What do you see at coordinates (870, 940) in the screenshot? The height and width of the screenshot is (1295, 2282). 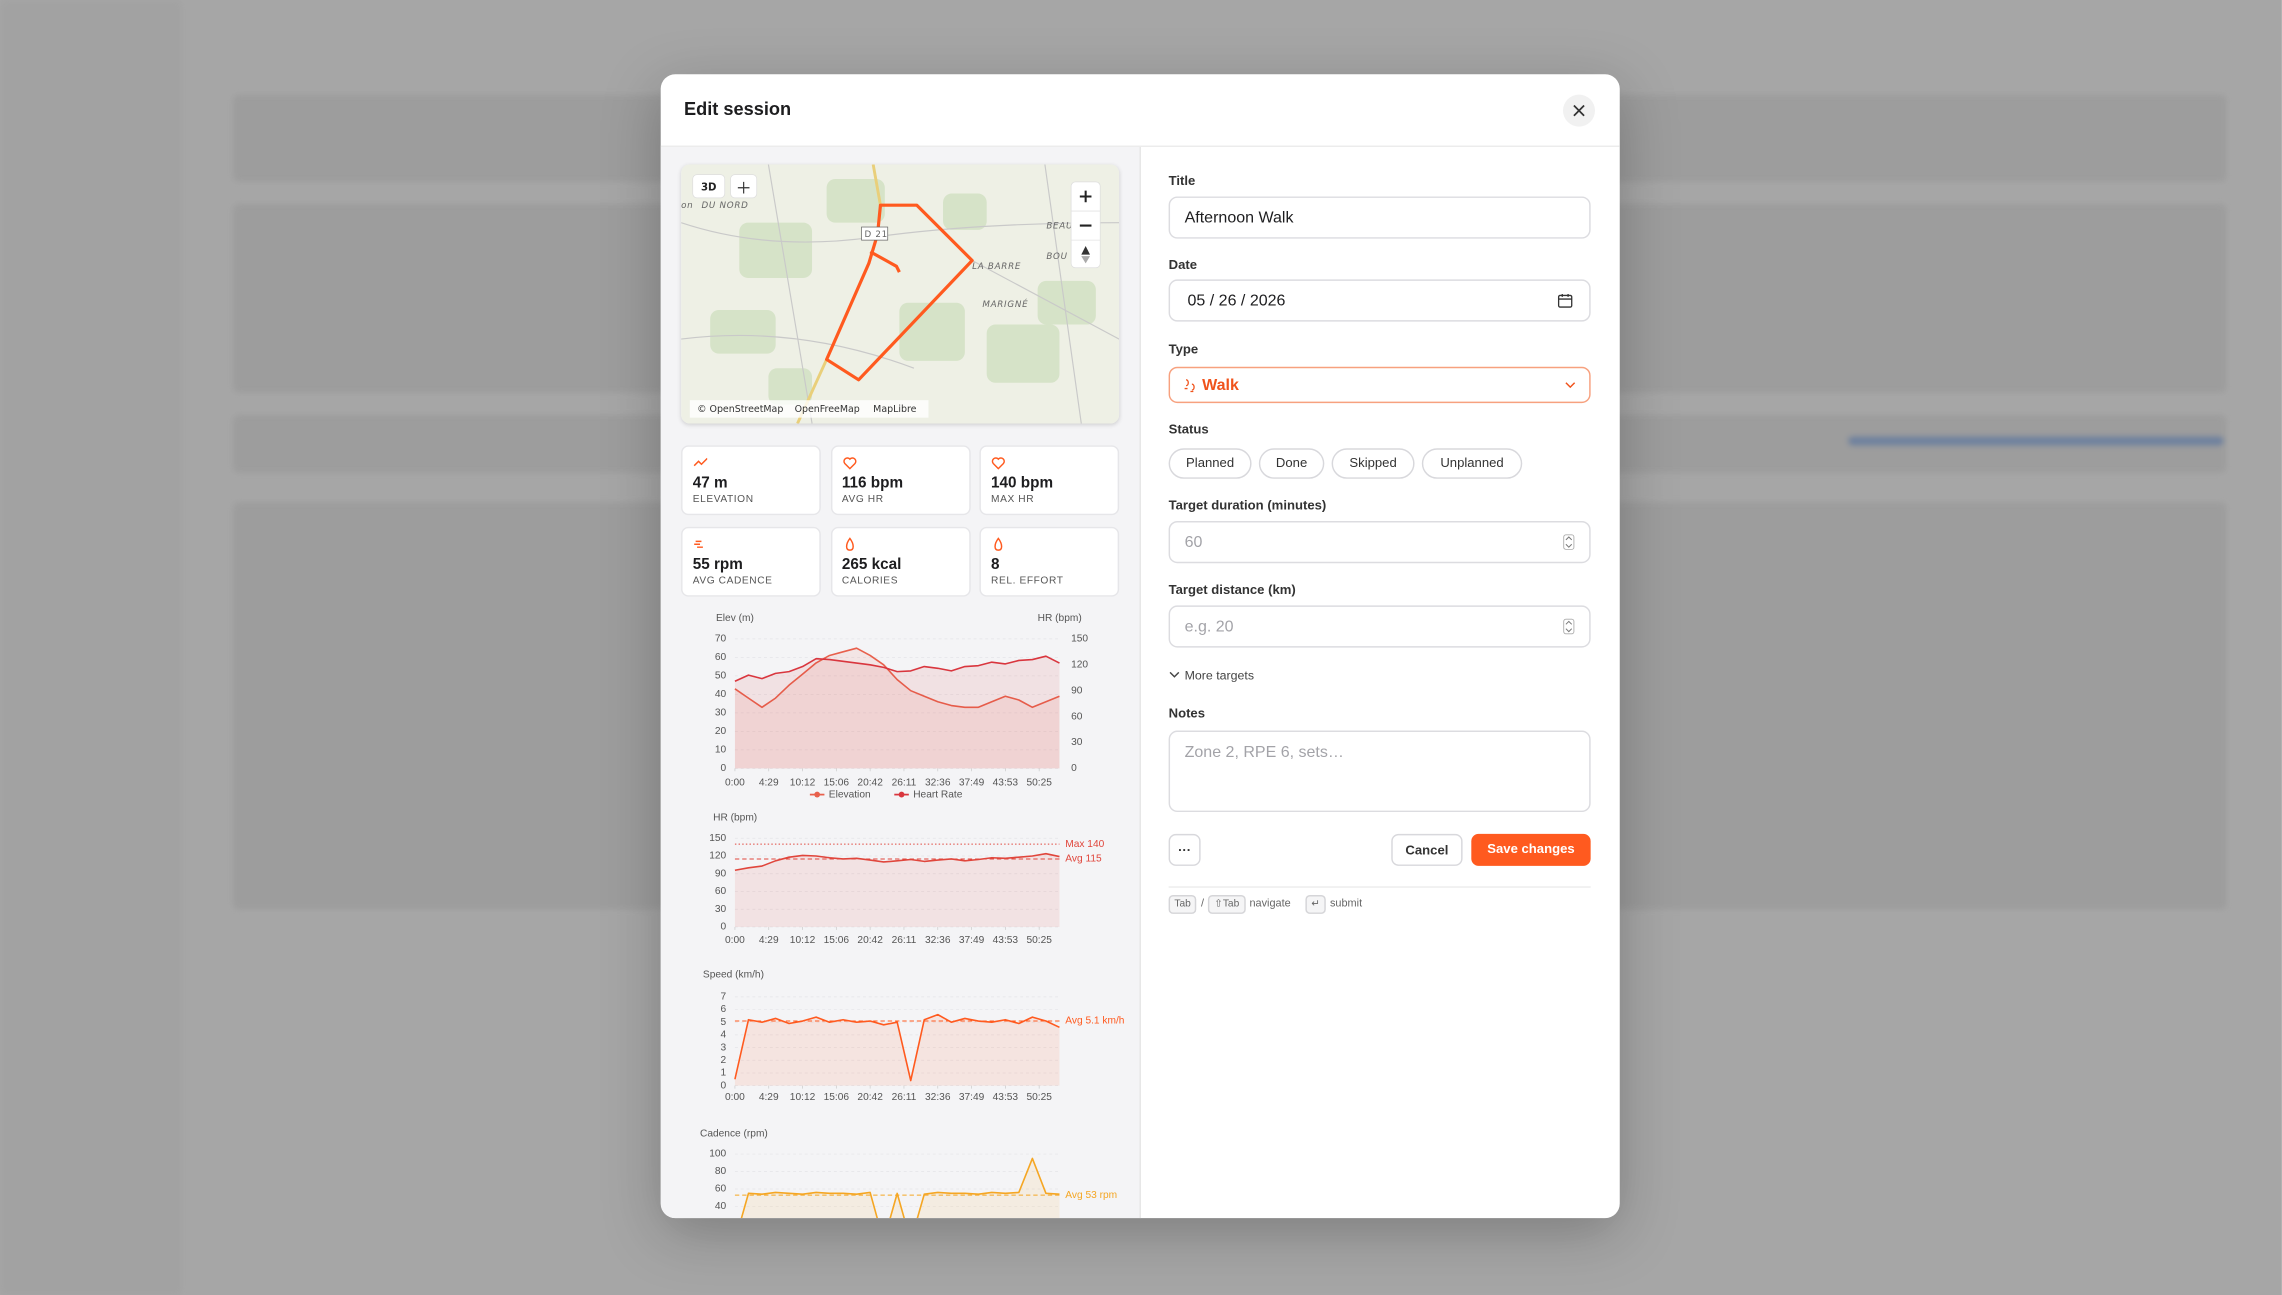 I see `x-tick-label: 20:42` at bounding box center [870, 940].